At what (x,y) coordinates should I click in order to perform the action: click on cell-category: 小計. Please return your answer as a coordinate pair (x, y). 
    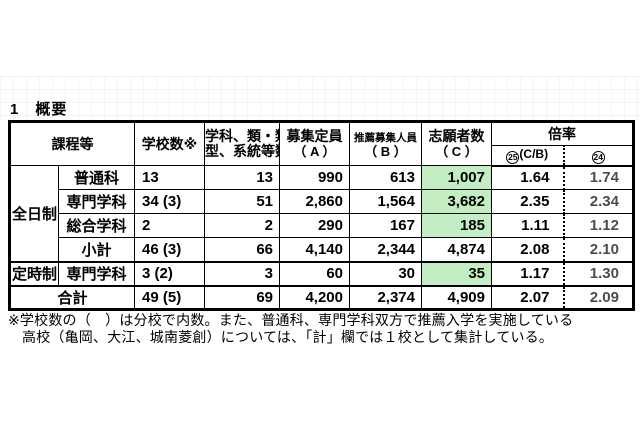
    Looking at the image, I should click on (96, 249).